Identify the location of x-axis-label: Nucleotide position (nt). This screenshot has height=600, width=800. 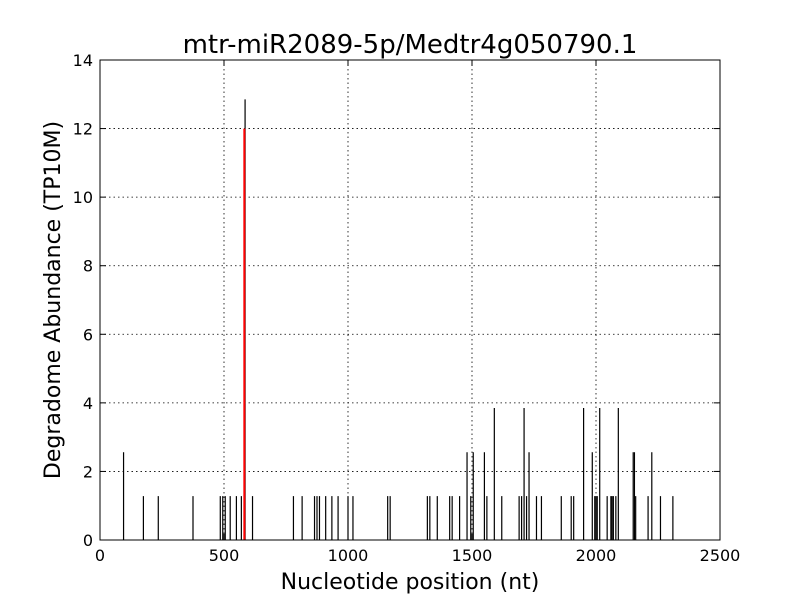
(410, 582).